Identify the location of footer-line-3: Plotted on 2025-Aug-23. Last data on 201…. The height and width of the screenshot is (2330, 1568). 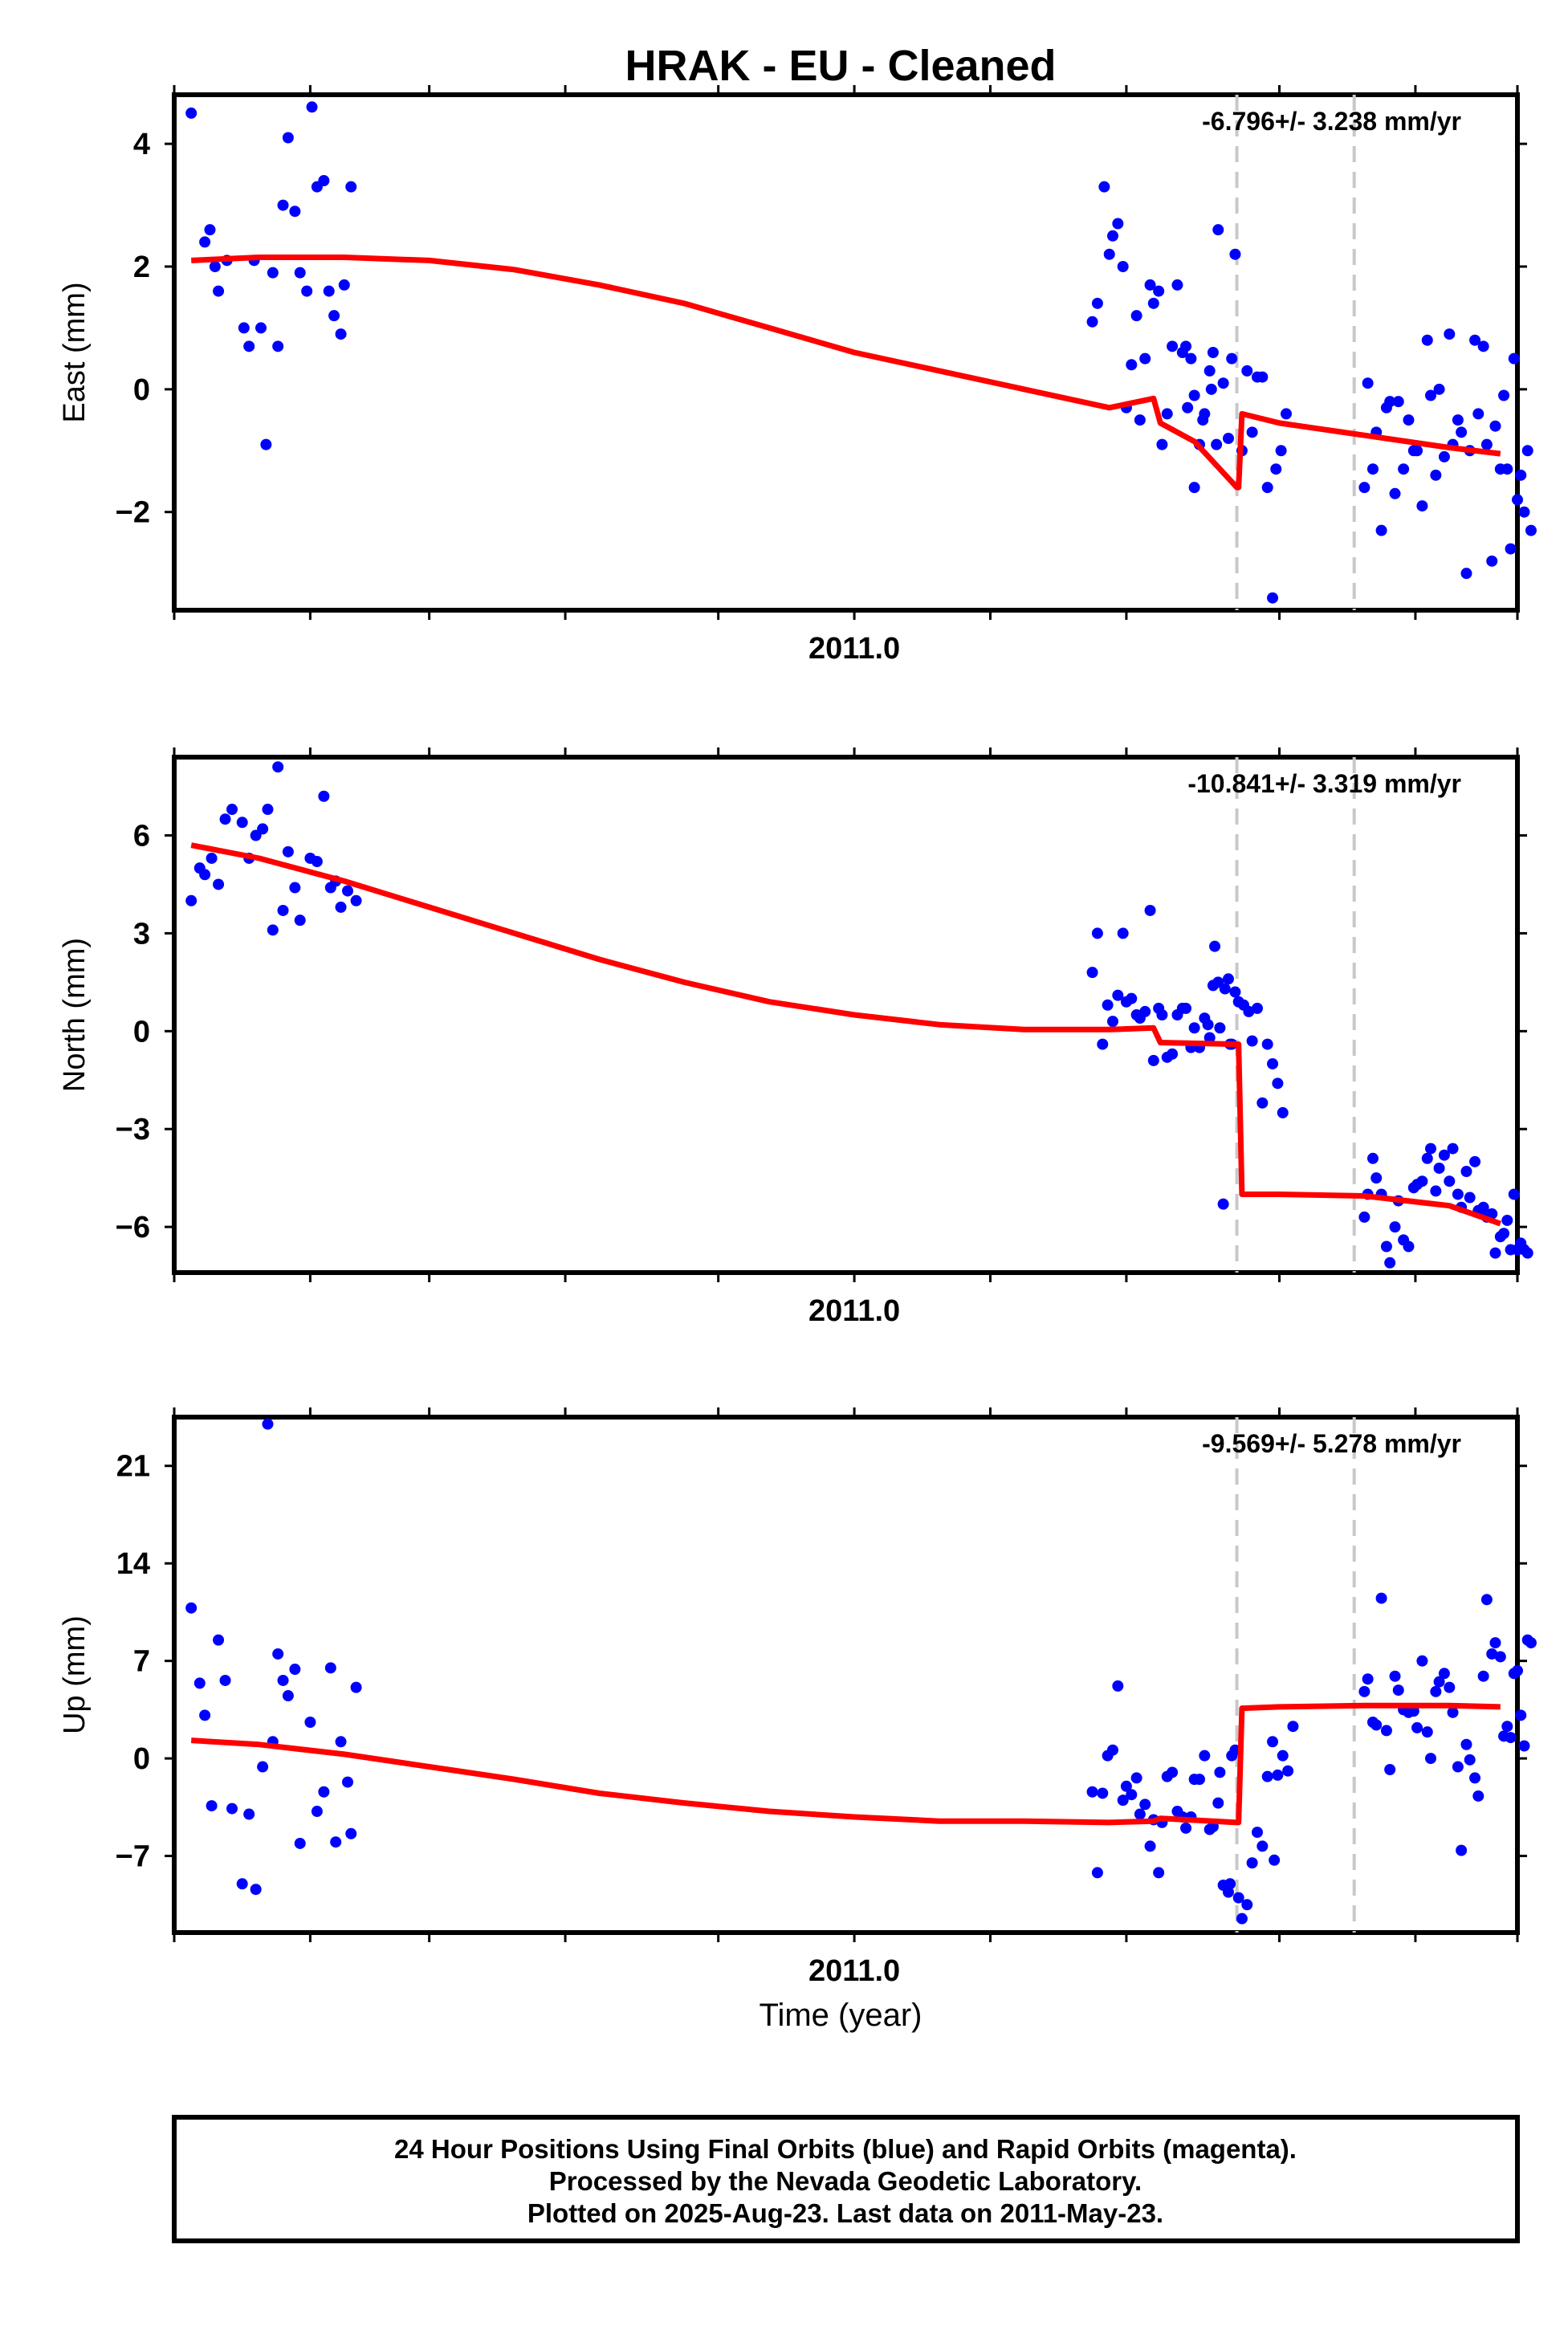
(845, 2213).